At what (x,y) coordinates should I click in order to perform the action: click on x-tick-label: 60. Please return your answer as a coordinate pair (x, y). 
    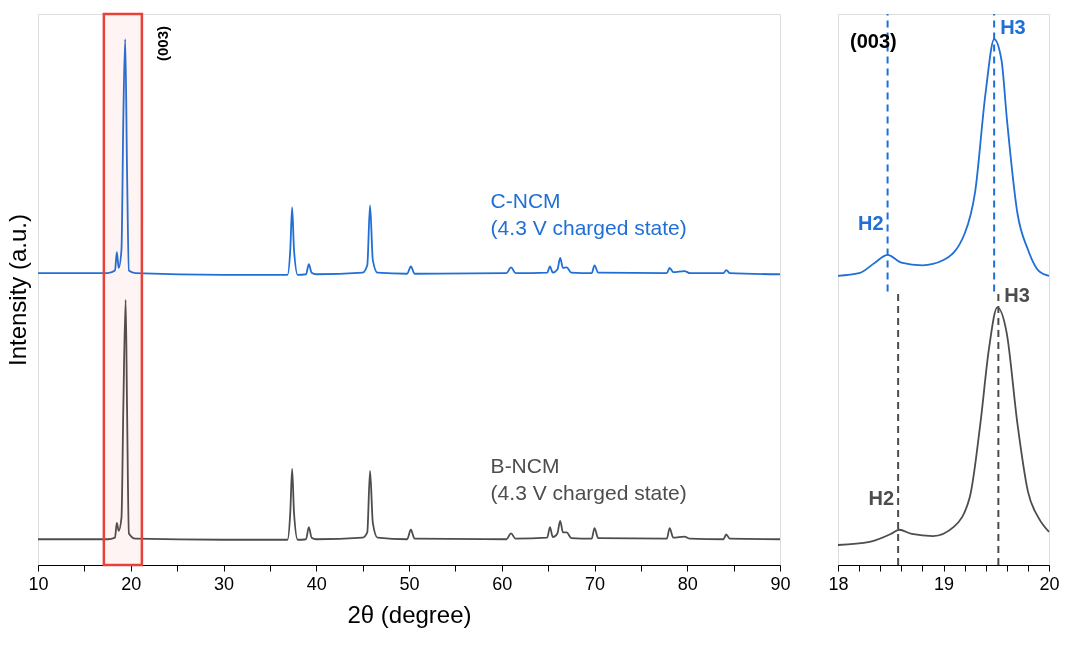
    Looking at the image, I should click on (502, 583).